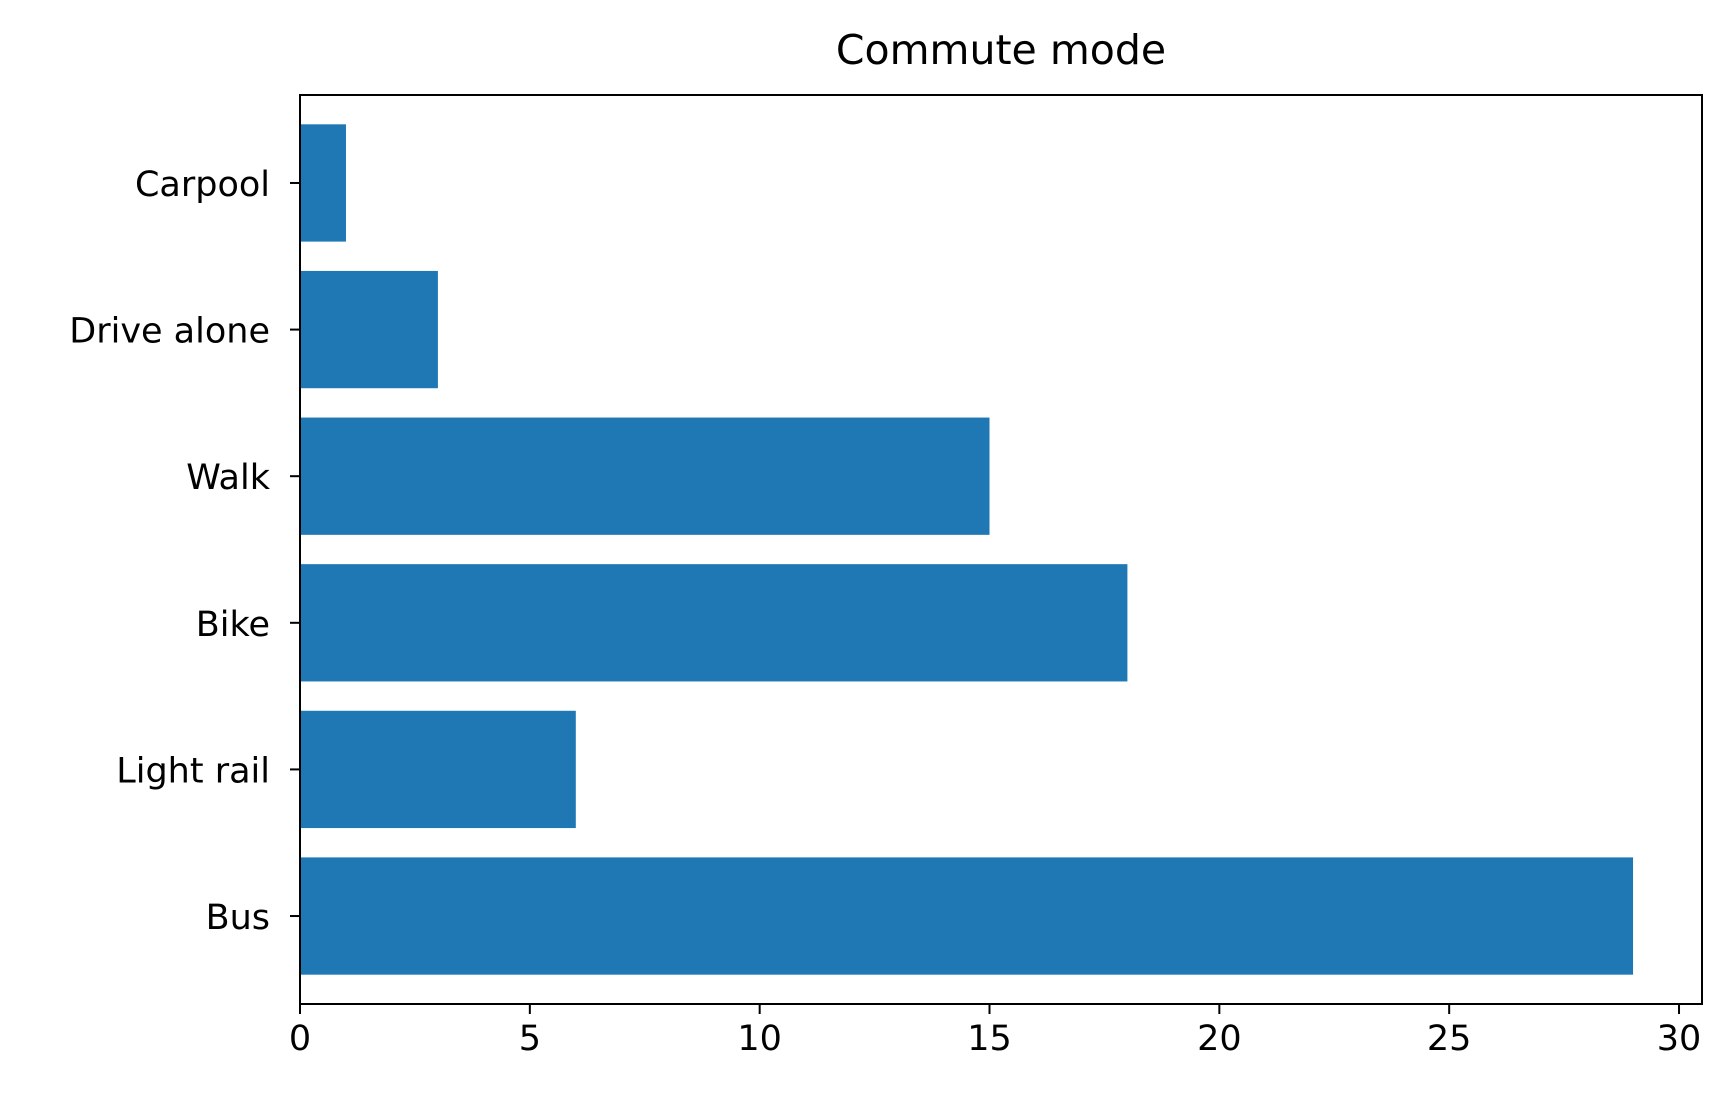 Image resolution: width=1728 pixels, height=1104 pixels. Describe the element at coordinates (1219, 1039) in the screenshot. I see `x-tick-label: 20` at that location.